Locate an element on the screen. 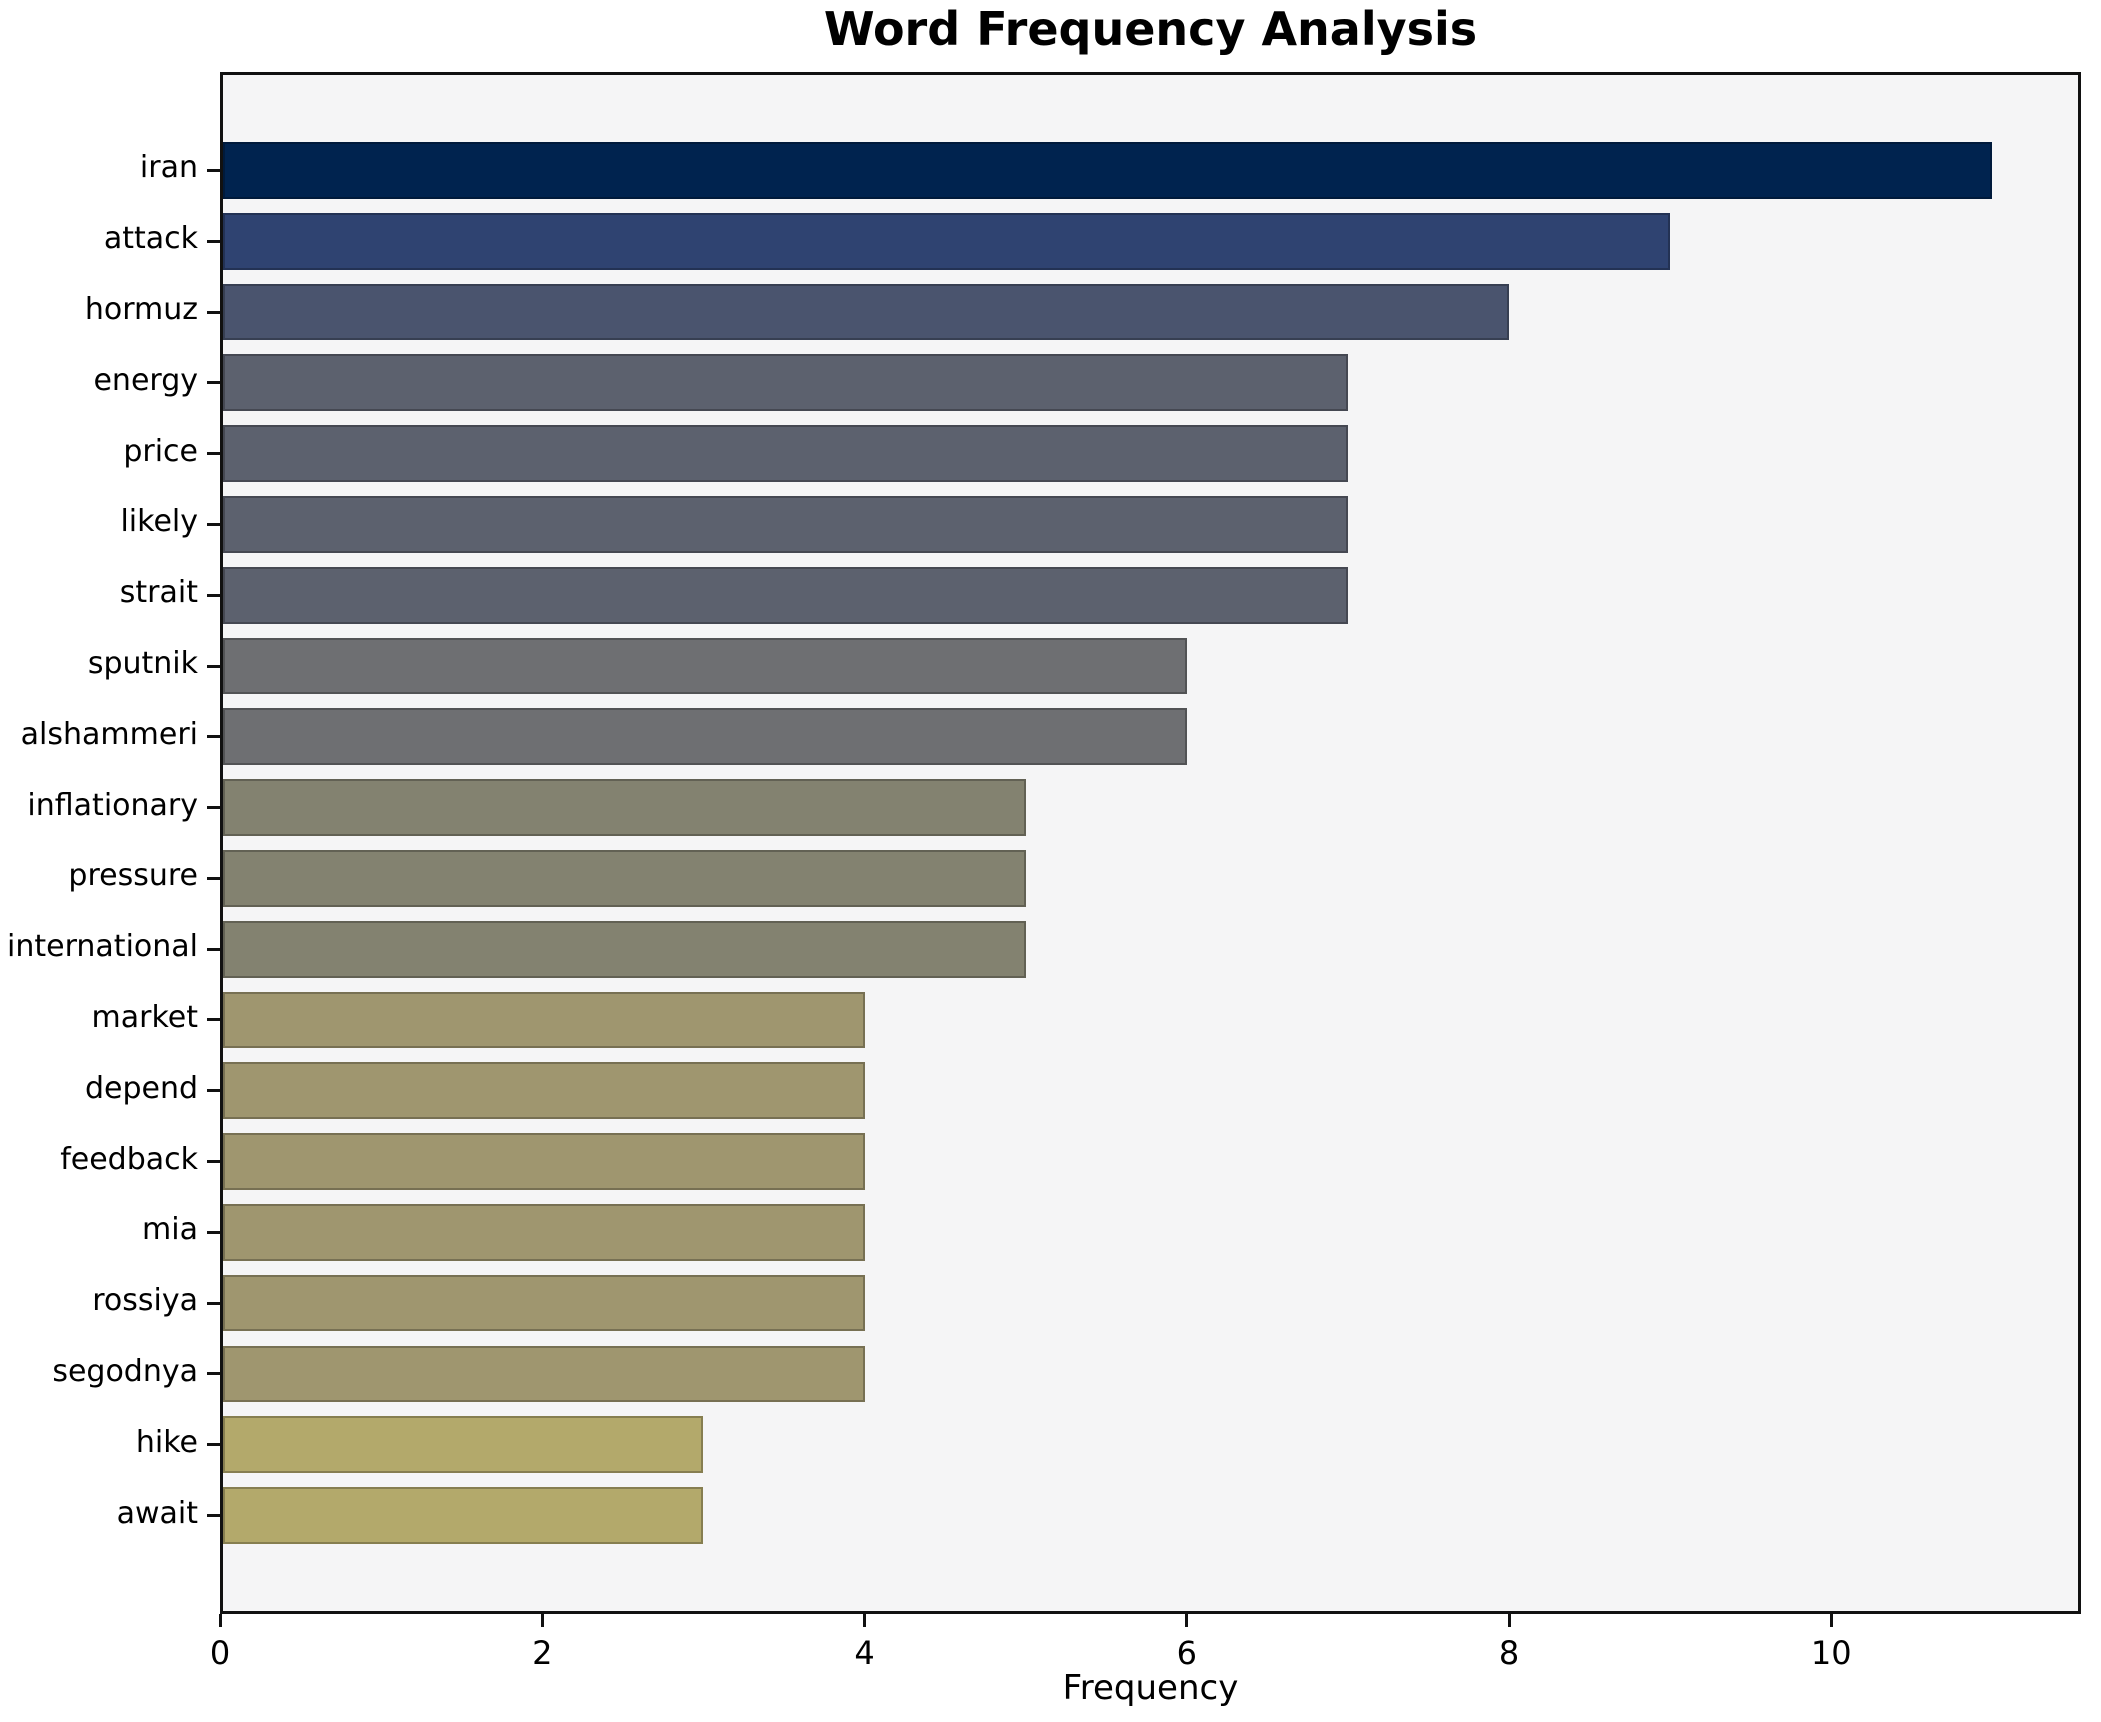 Image resolution: width=2101 pixels, height=1722 pixels. bar-attack is located at coordinates (947, 241).